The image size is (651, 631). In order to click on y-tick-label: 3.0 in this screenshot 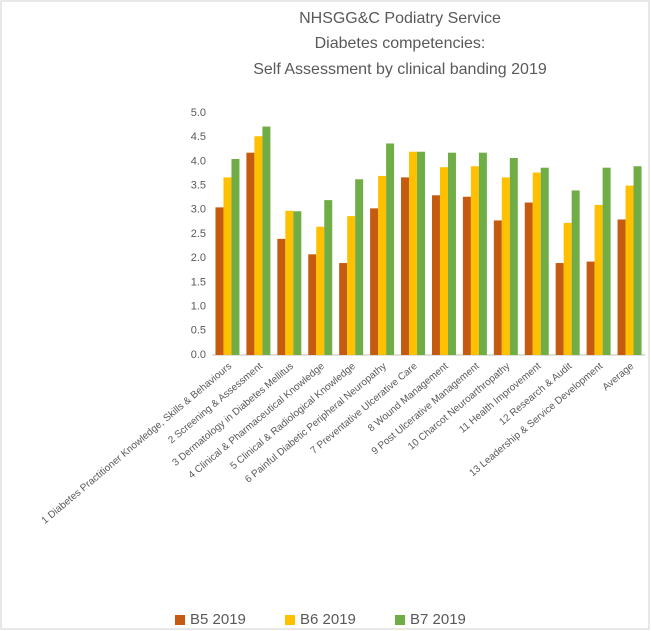, I will do `click(198, 210)`.